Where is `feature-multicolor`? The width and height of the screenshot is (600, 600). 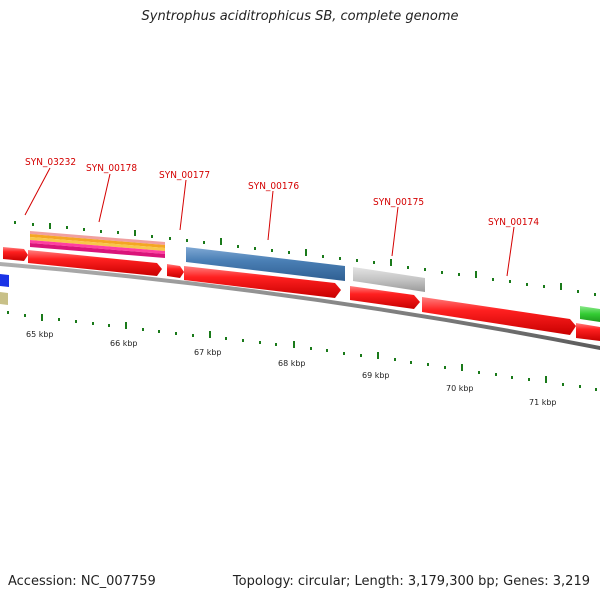
feature-multicolor is located at coordinates (97, 244).